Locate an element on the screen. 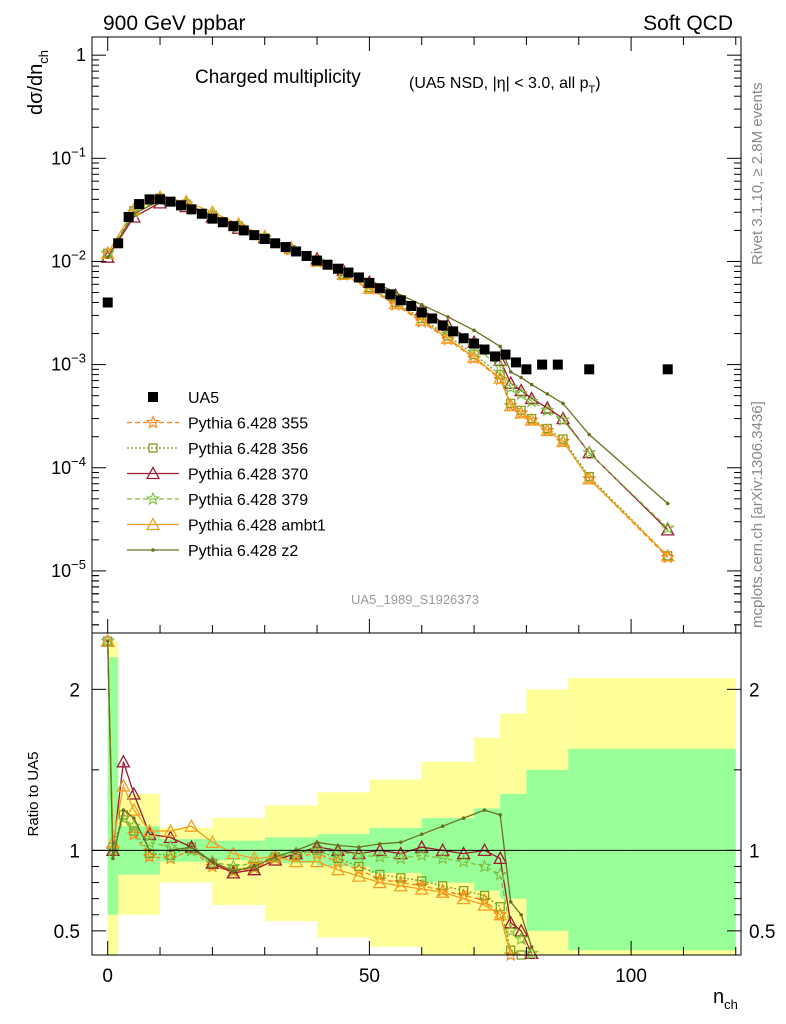  legend-item: Pythia 6.428 356 is located at coordinates (217, 449).